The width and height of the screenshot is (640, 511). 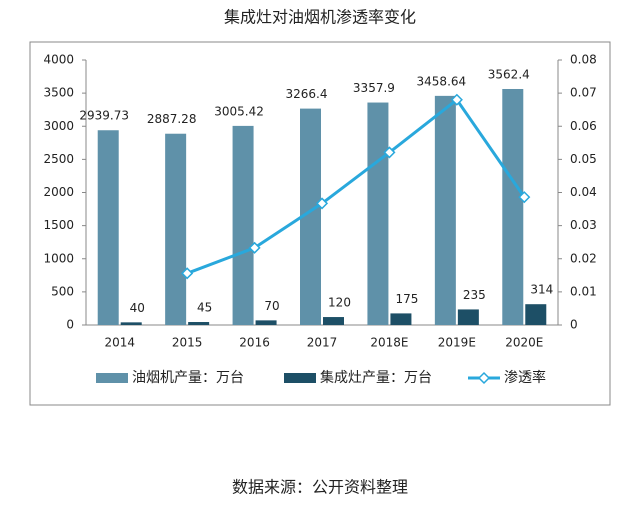 What do you see at coordinates (58, 258) in the screenshot?
I see `y-tick-label: 1000` at bounding box center [58, 258].